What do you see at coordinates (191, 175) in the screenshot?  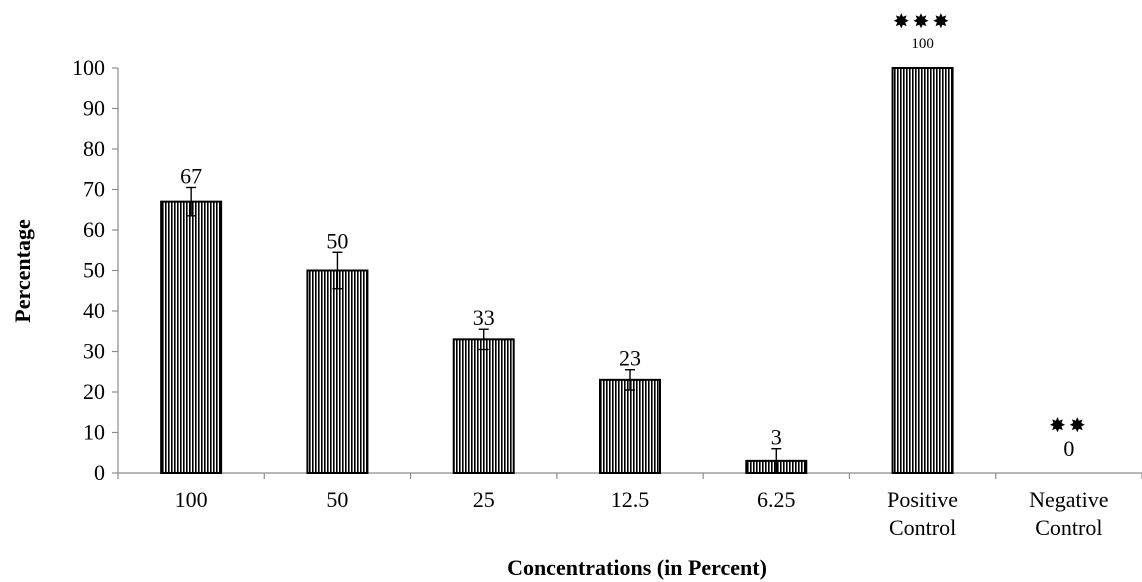 I see `data-label: 67` at bounding box center [191, 175].